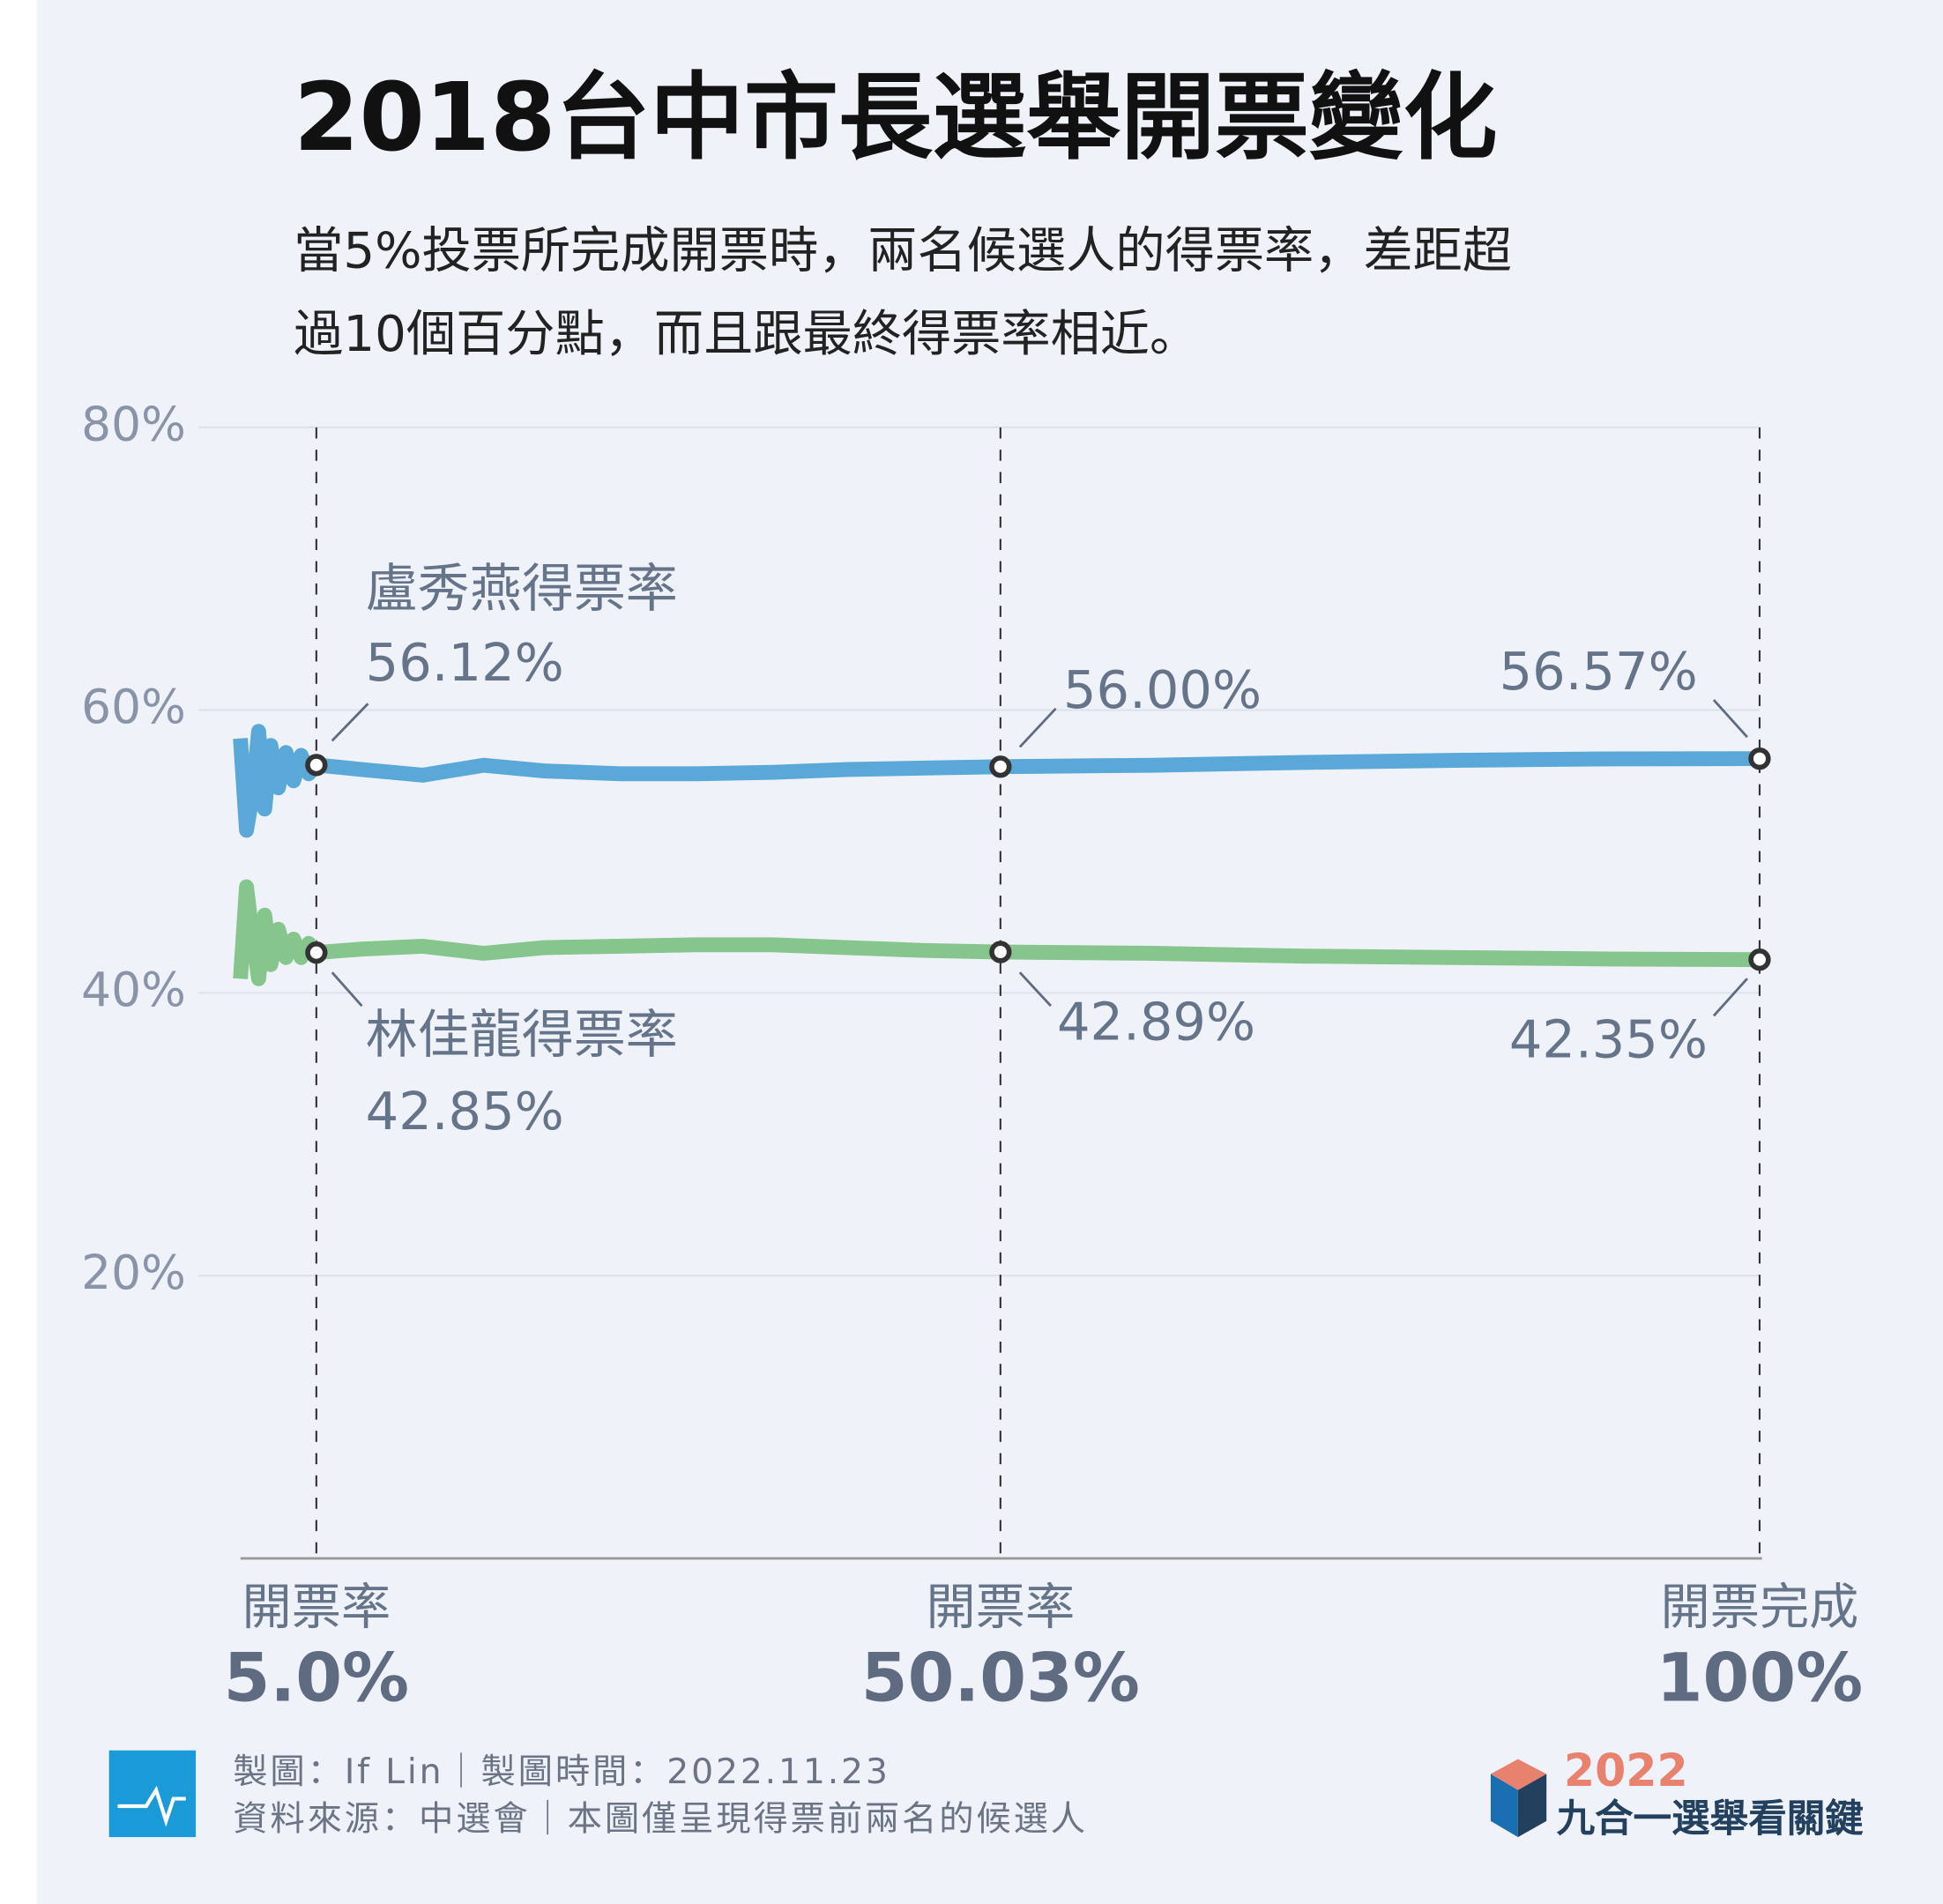  What do you see at coordinates (133, 423) in the screenshot?
I see `y-tick-label: 80%` at bounding box center [133, 423].